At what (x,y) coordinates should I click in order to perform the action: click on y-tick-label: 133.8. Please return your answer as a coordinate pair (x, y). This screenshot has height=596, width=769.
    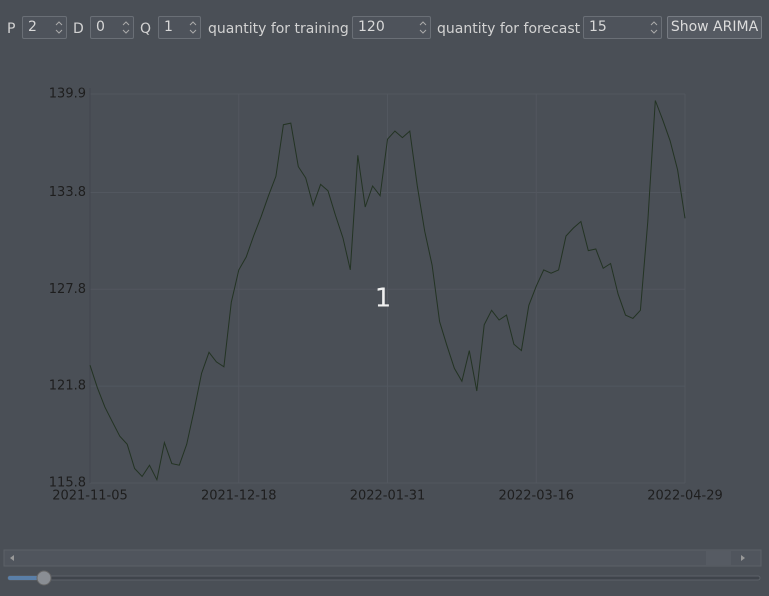
    Looking at the image, I should click on (67, 192).